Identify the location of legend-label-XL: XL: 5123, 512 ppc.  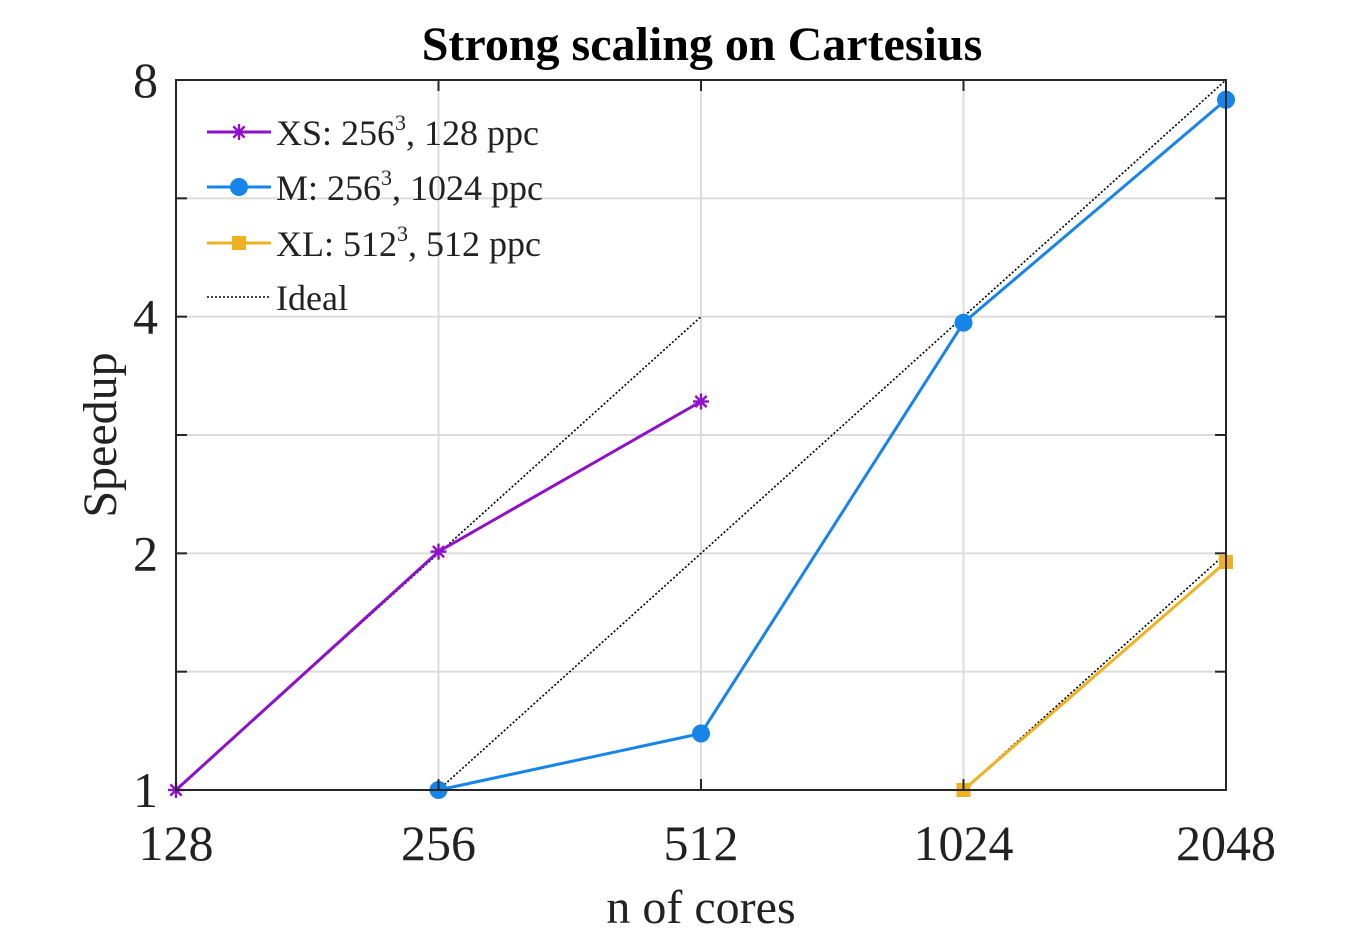
(408, 242).